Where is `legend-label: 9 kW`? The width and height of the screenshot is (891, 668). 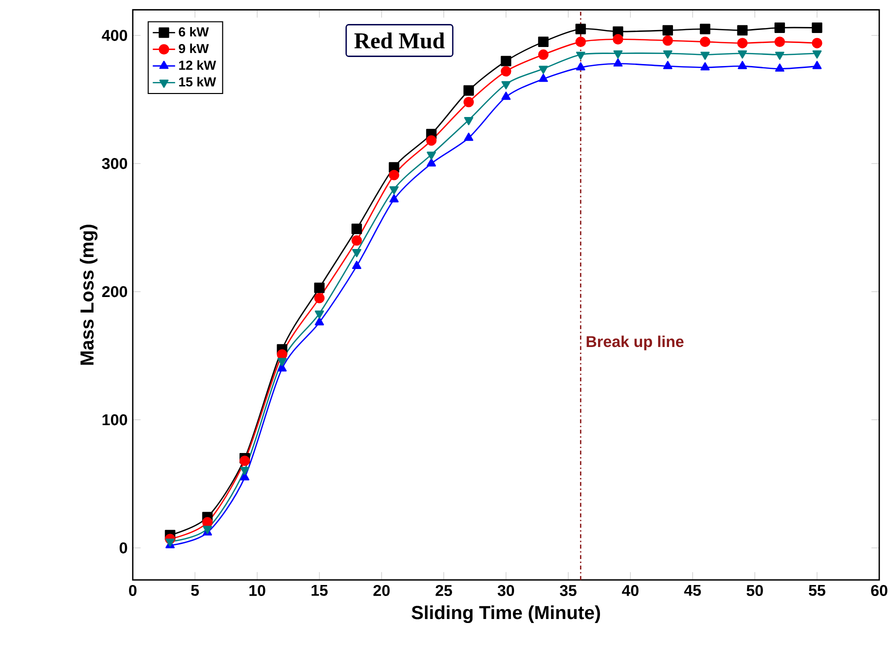 legend-label: 9 kW is located at coordinates (193, 49).